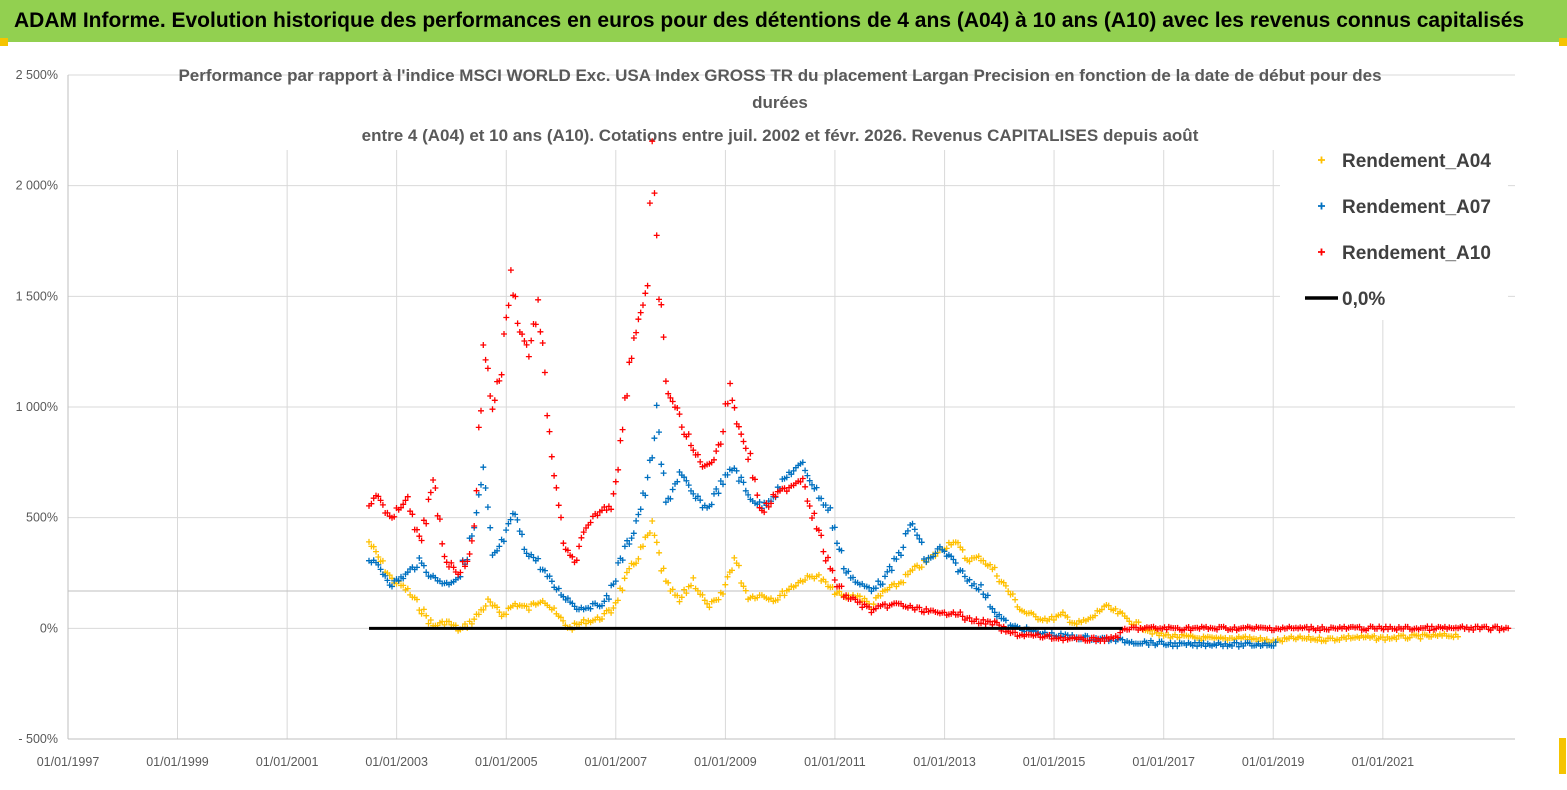 The width and height of the screenshot is (1567, 790). I want to click on x-tick-label: 01/01/2005, so click(506, 762).